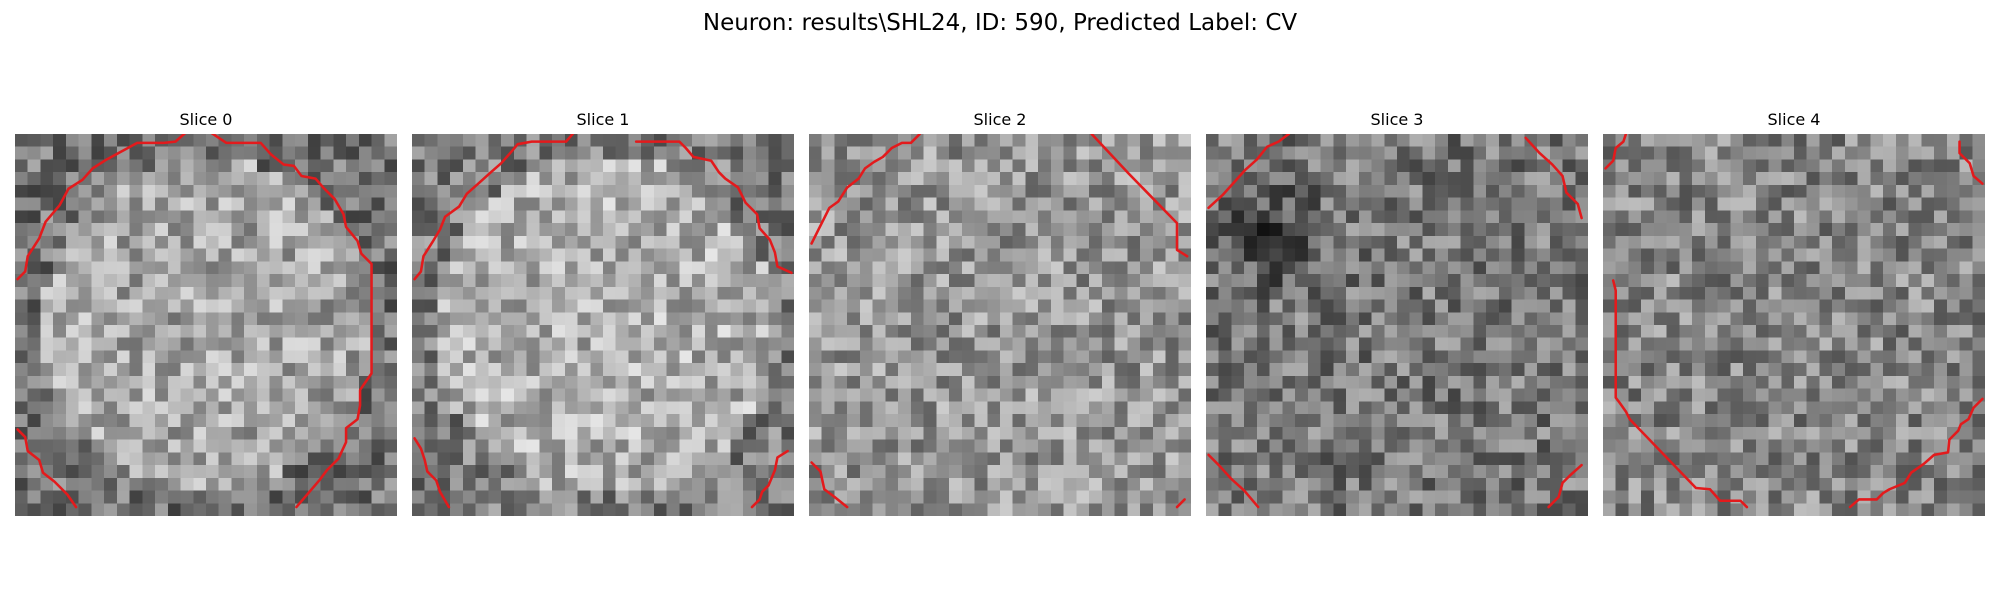 The image size is (2000, 600). Describe the element at coordinates (1395, 321) in the screenshot. I see `slice-3-contours` at that location.